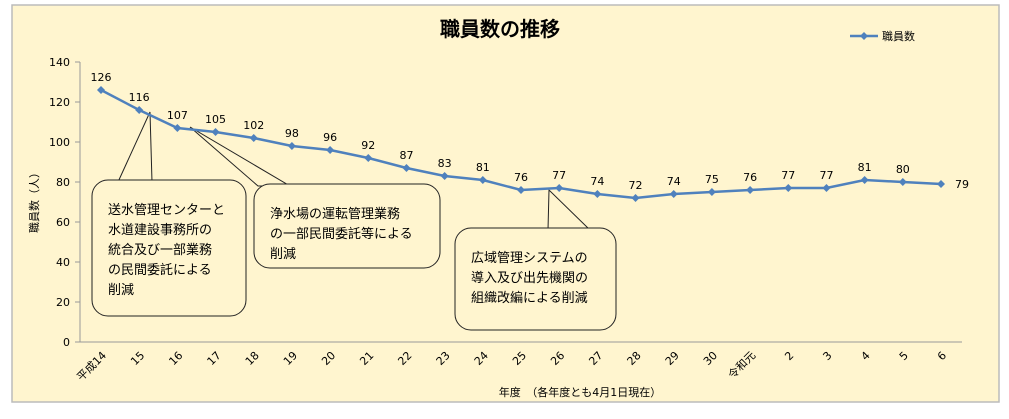 This screenshot has height=419, width=1009. I want to click on data-label: 116, so click(139, 97).